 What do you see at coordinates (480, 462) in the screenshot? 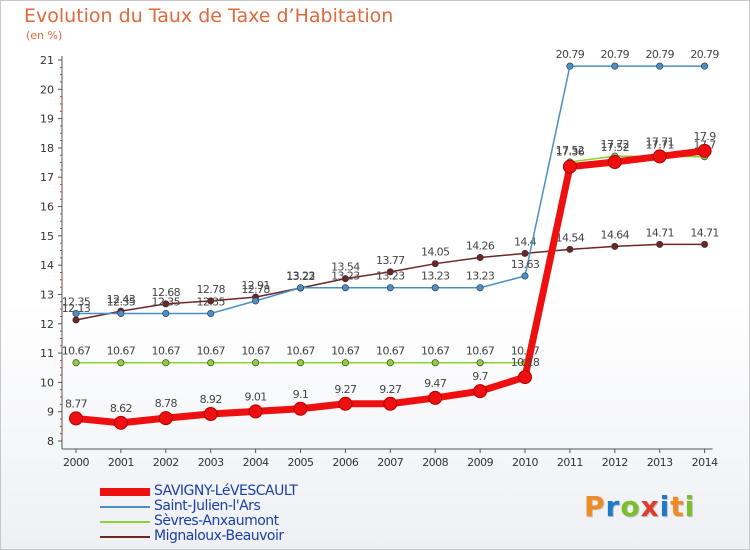
I see `x-tick-label: 2009` at bounding box center [480, 462].